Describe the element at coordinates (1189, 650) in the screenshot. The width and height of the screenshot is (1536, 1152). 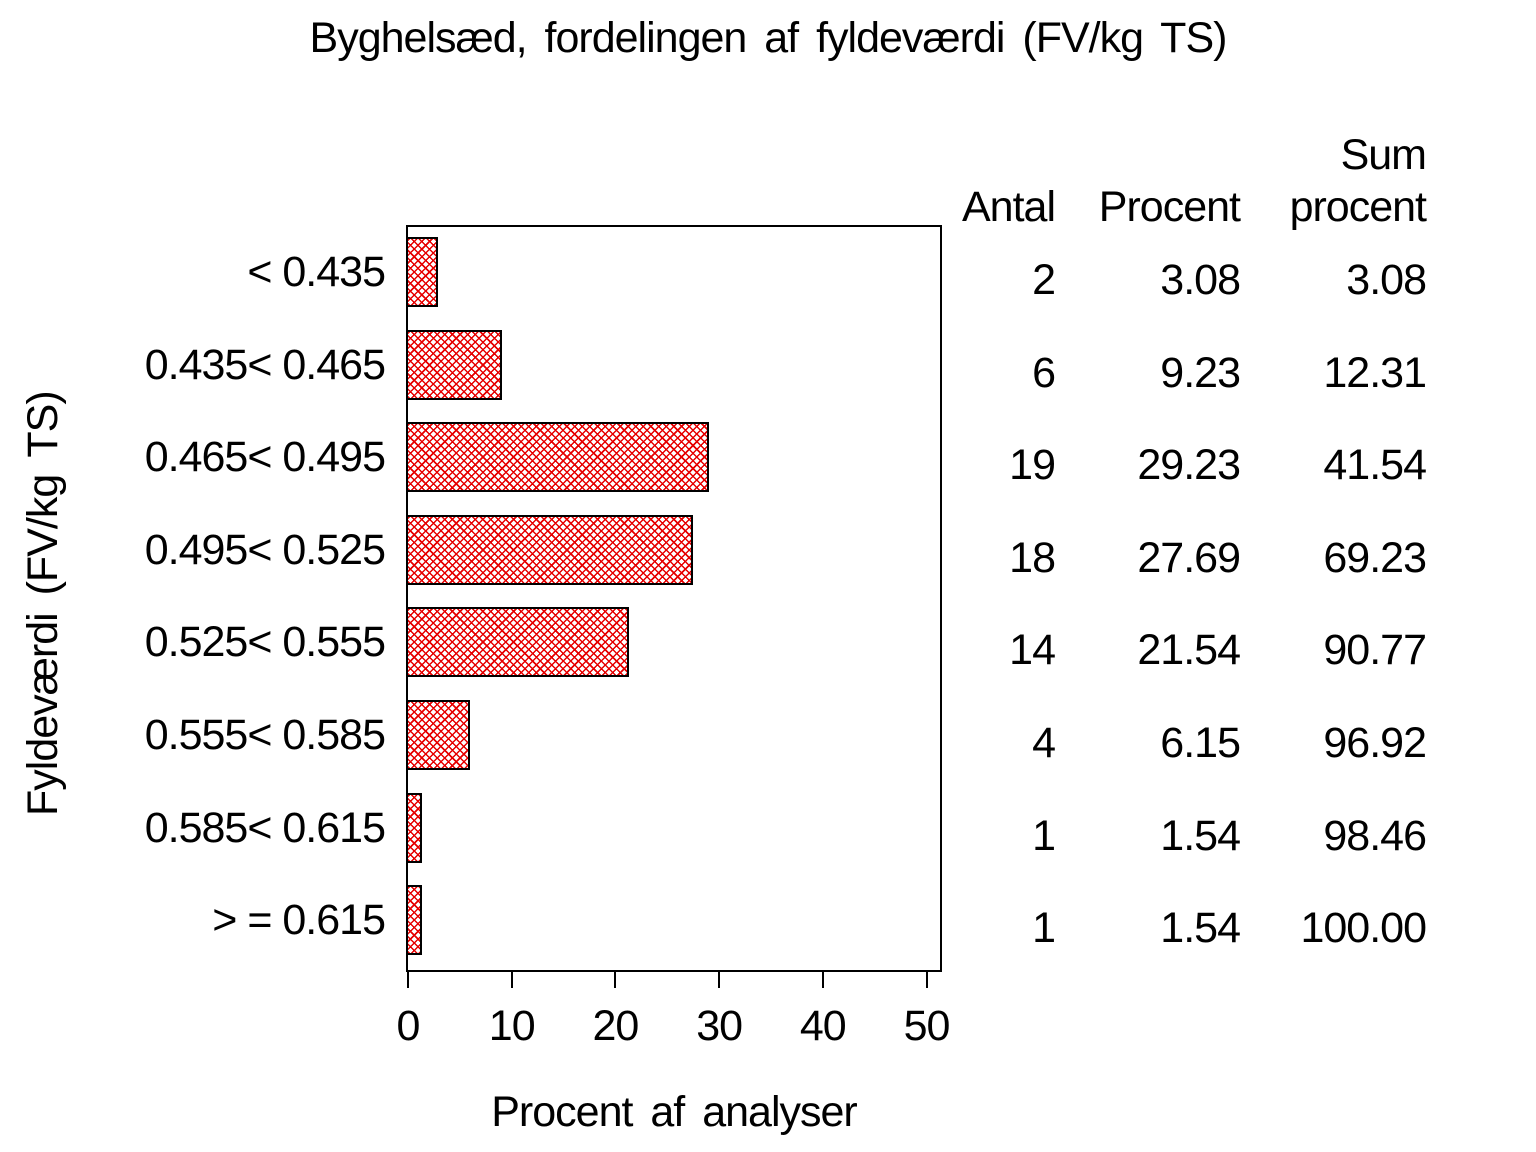
I see `table-cell-procent-row4: 21.54` at that location.